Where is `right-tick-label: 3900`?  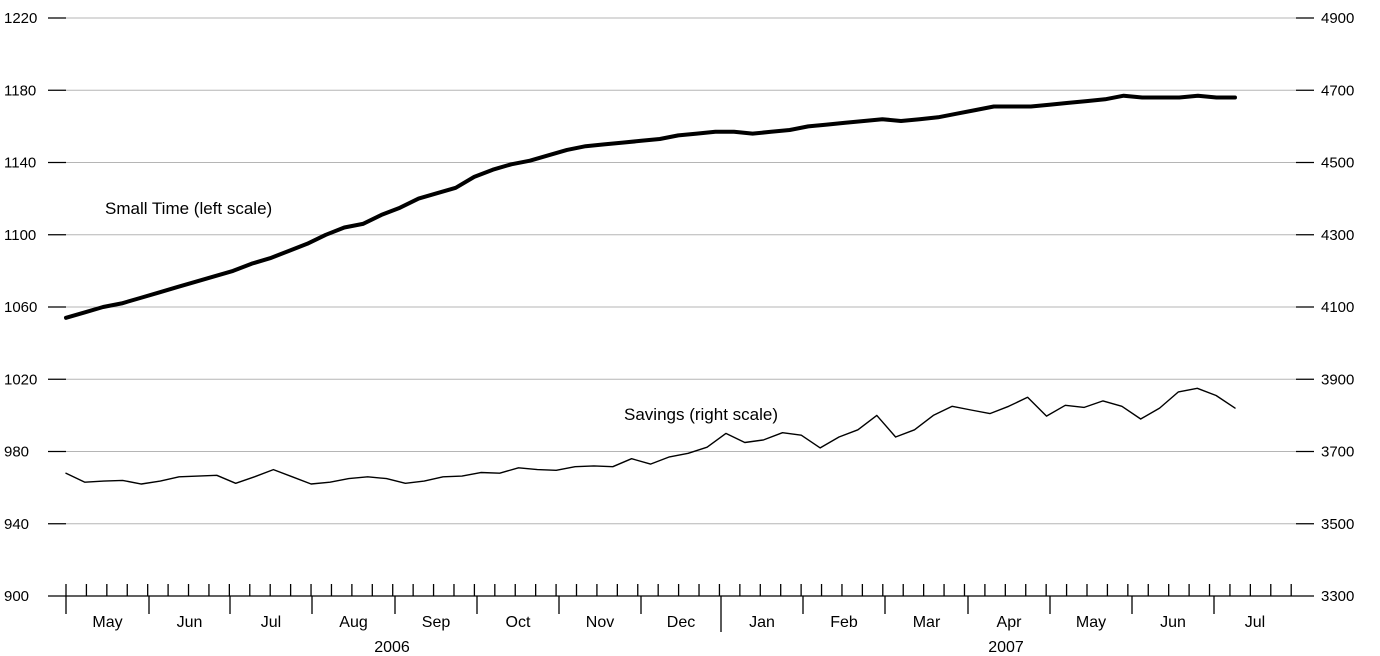 right-tick-label: 3900 is located at coordinates (1337, 379).